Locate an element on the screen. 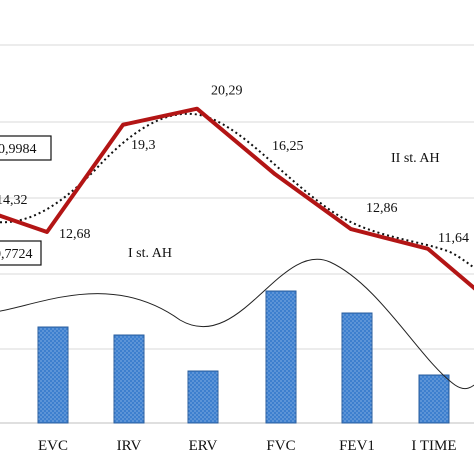  bar-i-time is located at coordinates (434, 399).